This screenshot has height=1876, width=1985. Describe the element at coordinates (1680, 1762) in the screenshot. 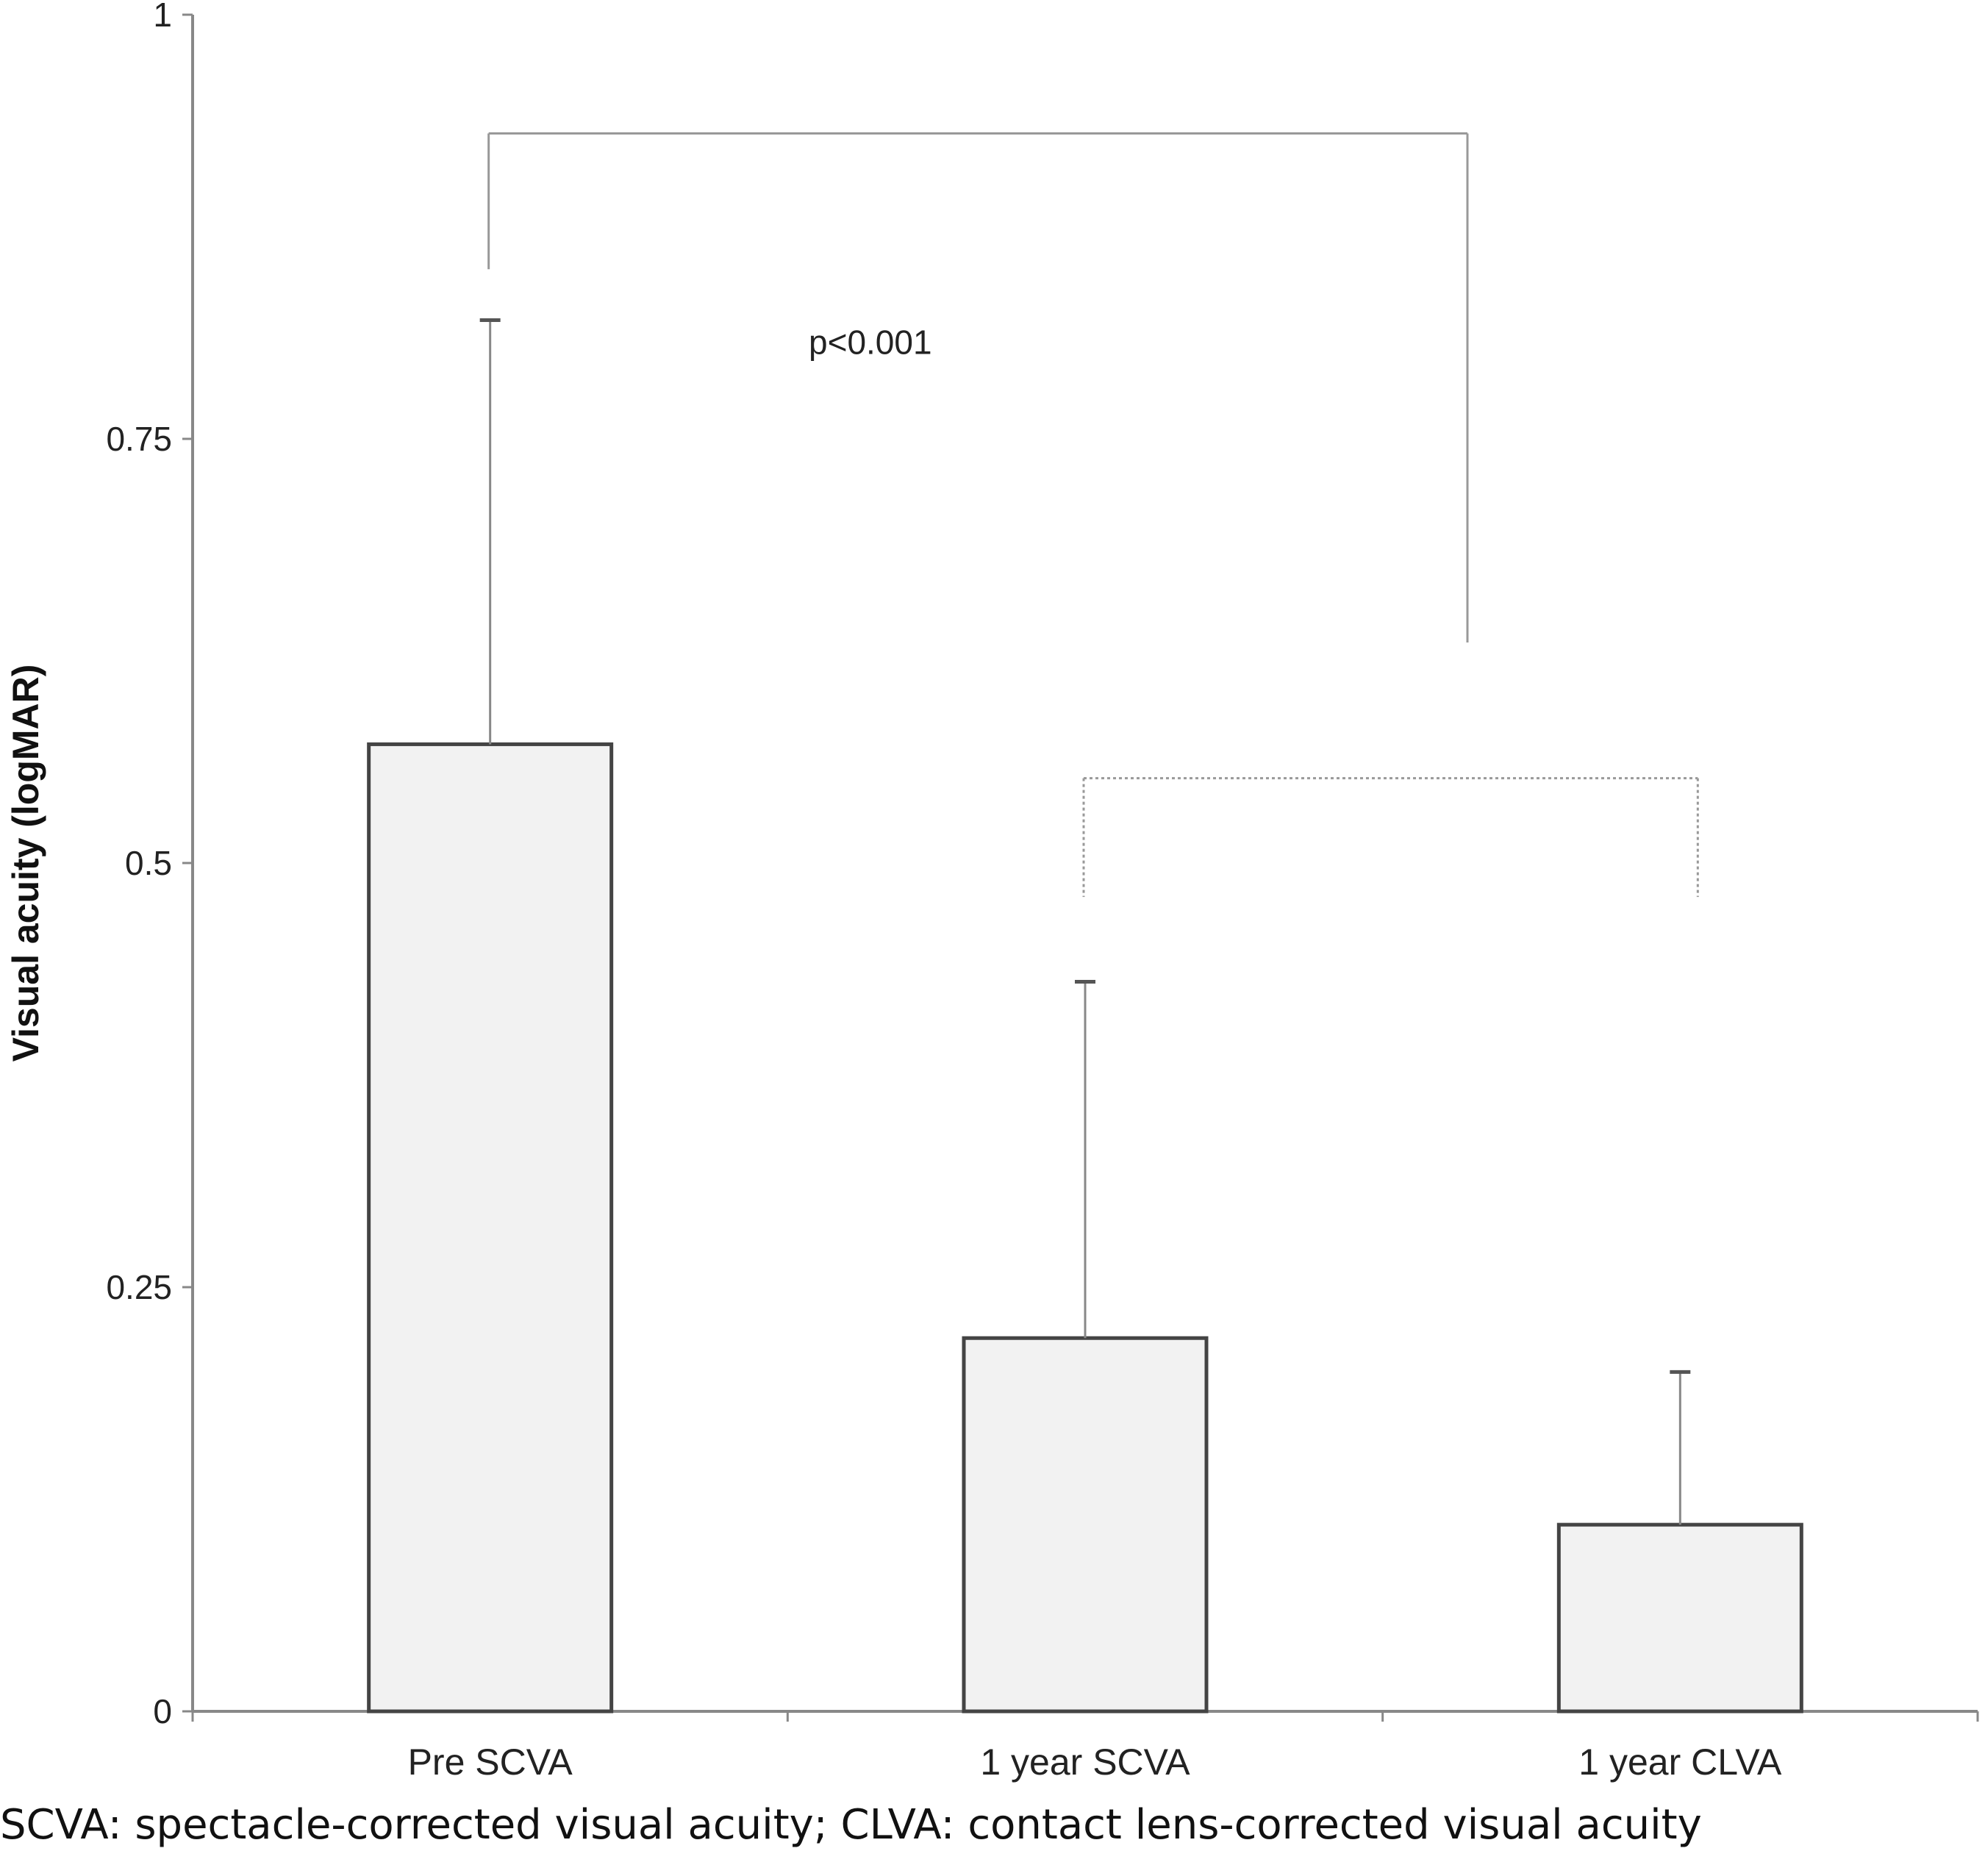

I see `x-category-label: 1 year CLVA` at that location.